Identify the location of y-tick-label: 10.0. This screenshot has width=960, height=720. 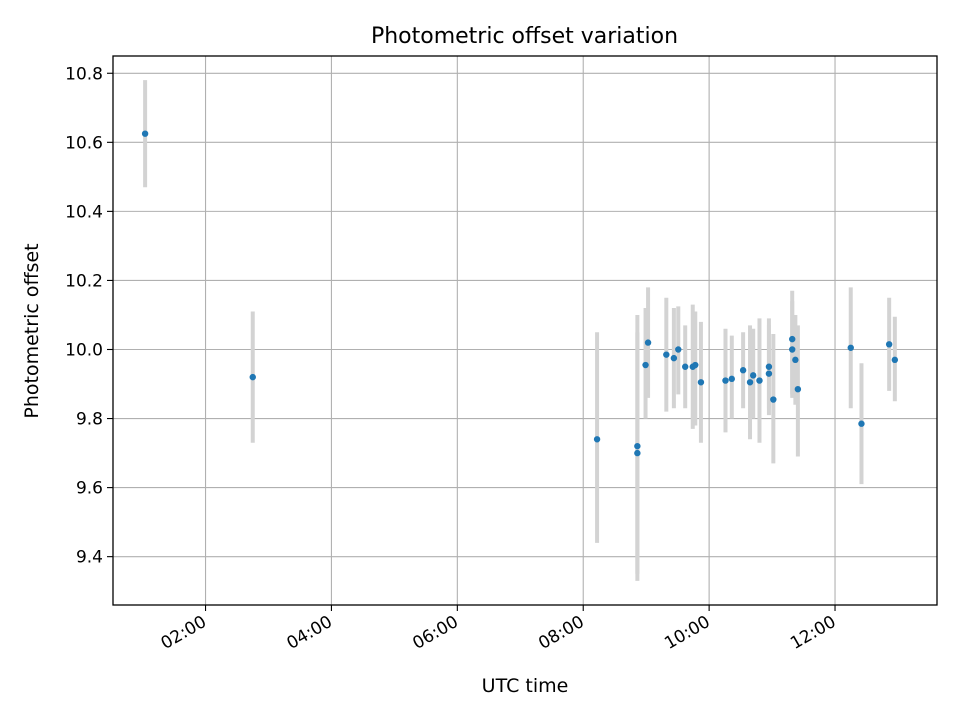
(84, 350).